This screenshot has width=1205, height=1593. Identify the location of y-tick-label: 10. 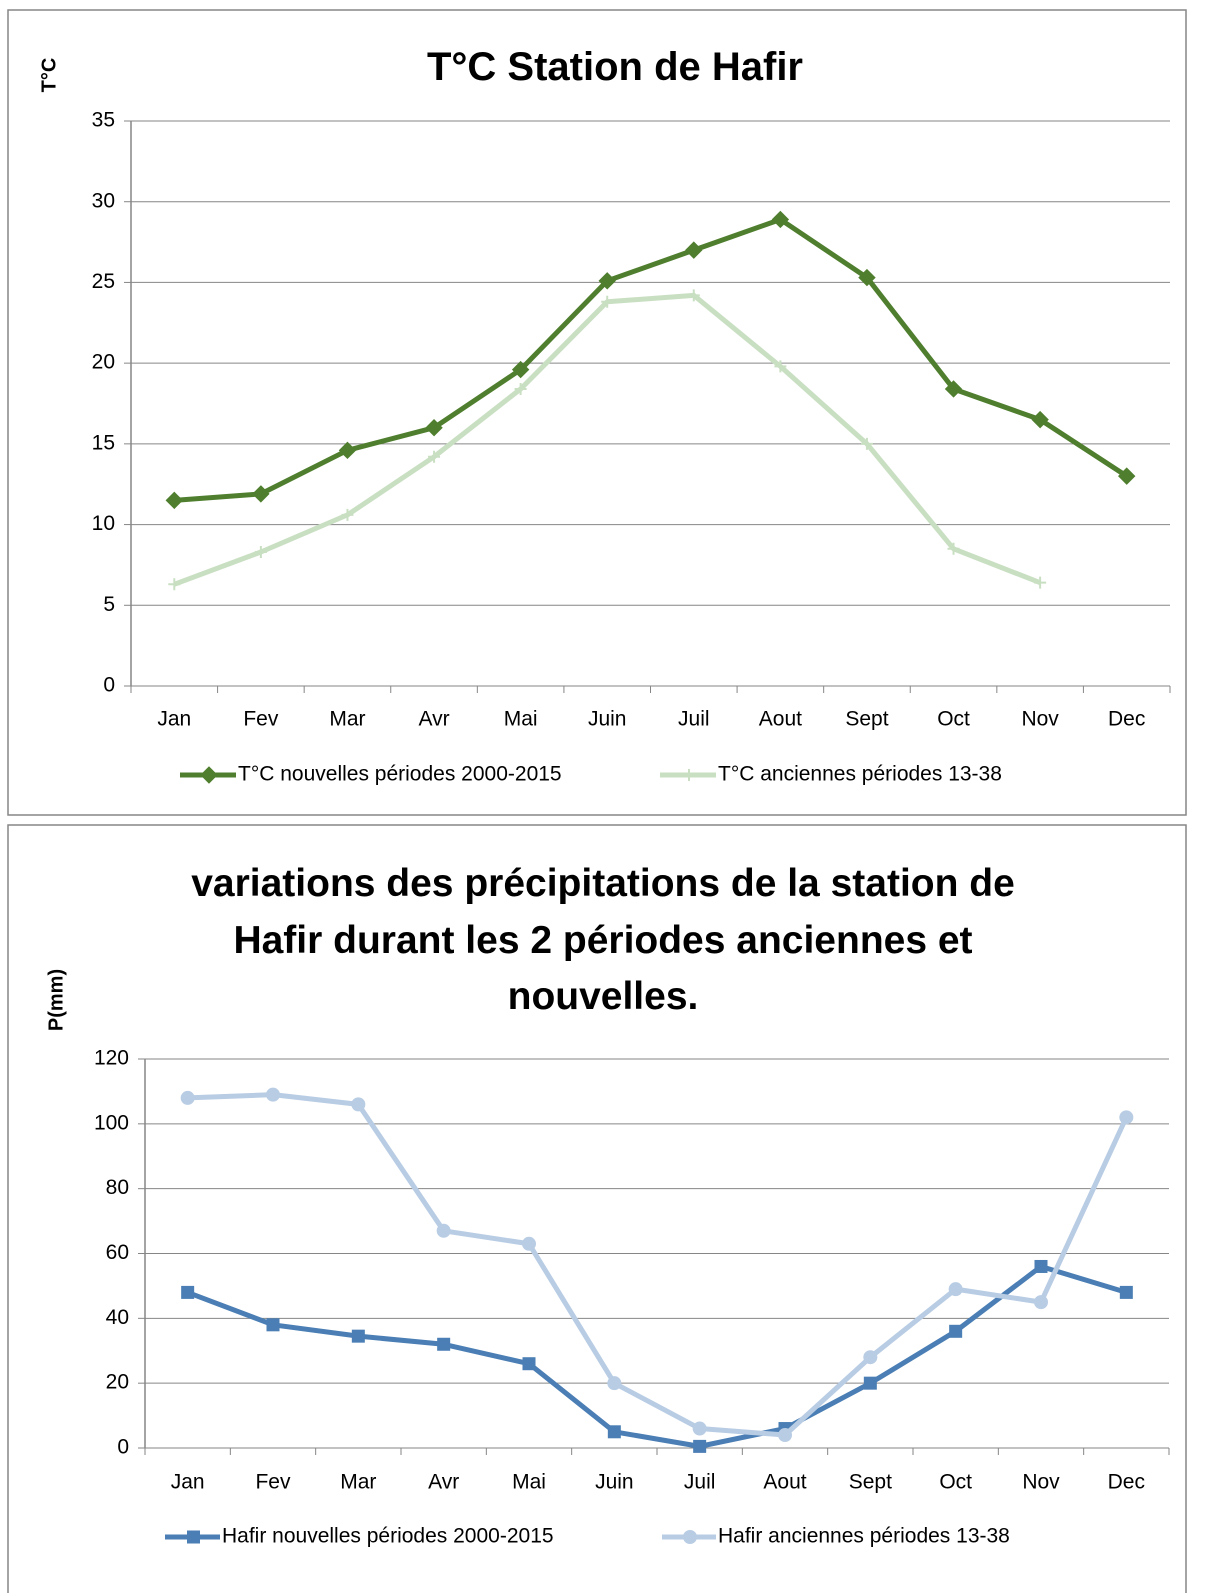
(103, 523).